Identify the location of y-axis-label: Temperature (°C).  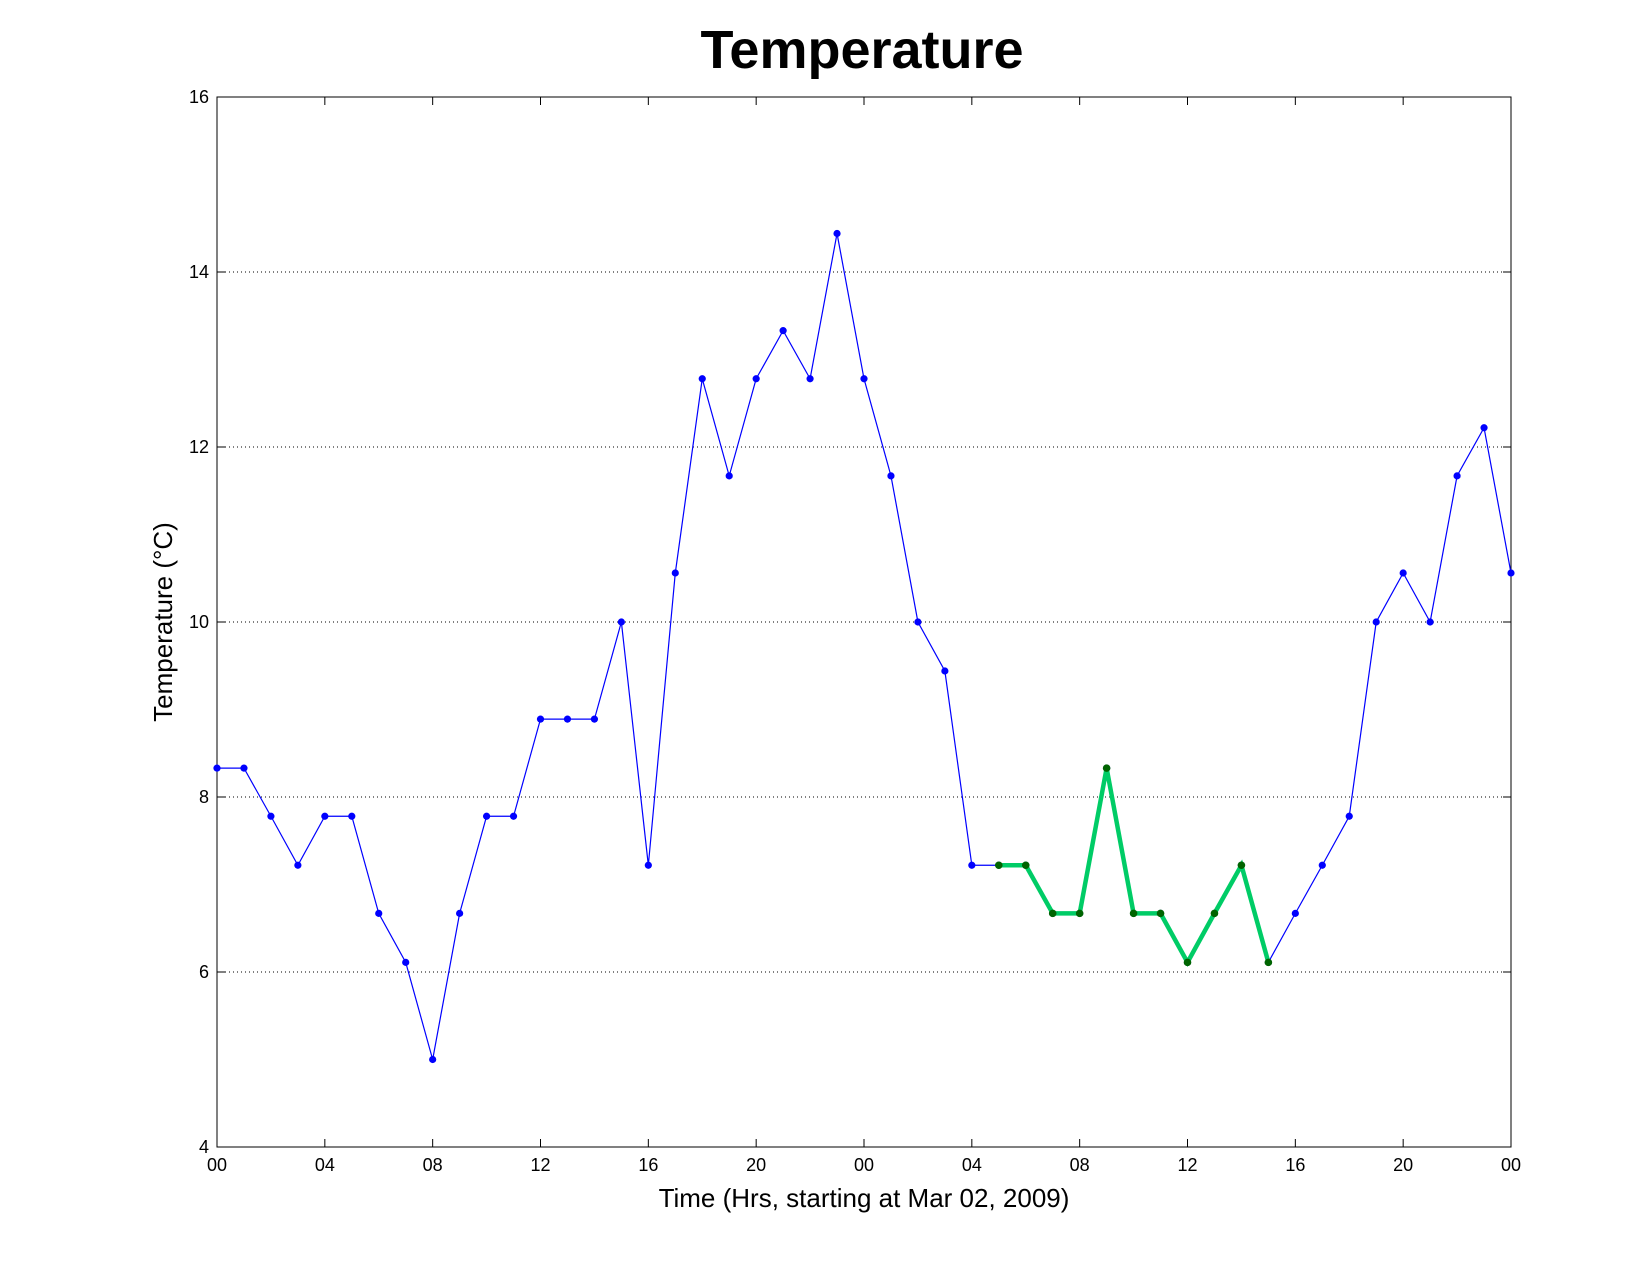
(163, 622).